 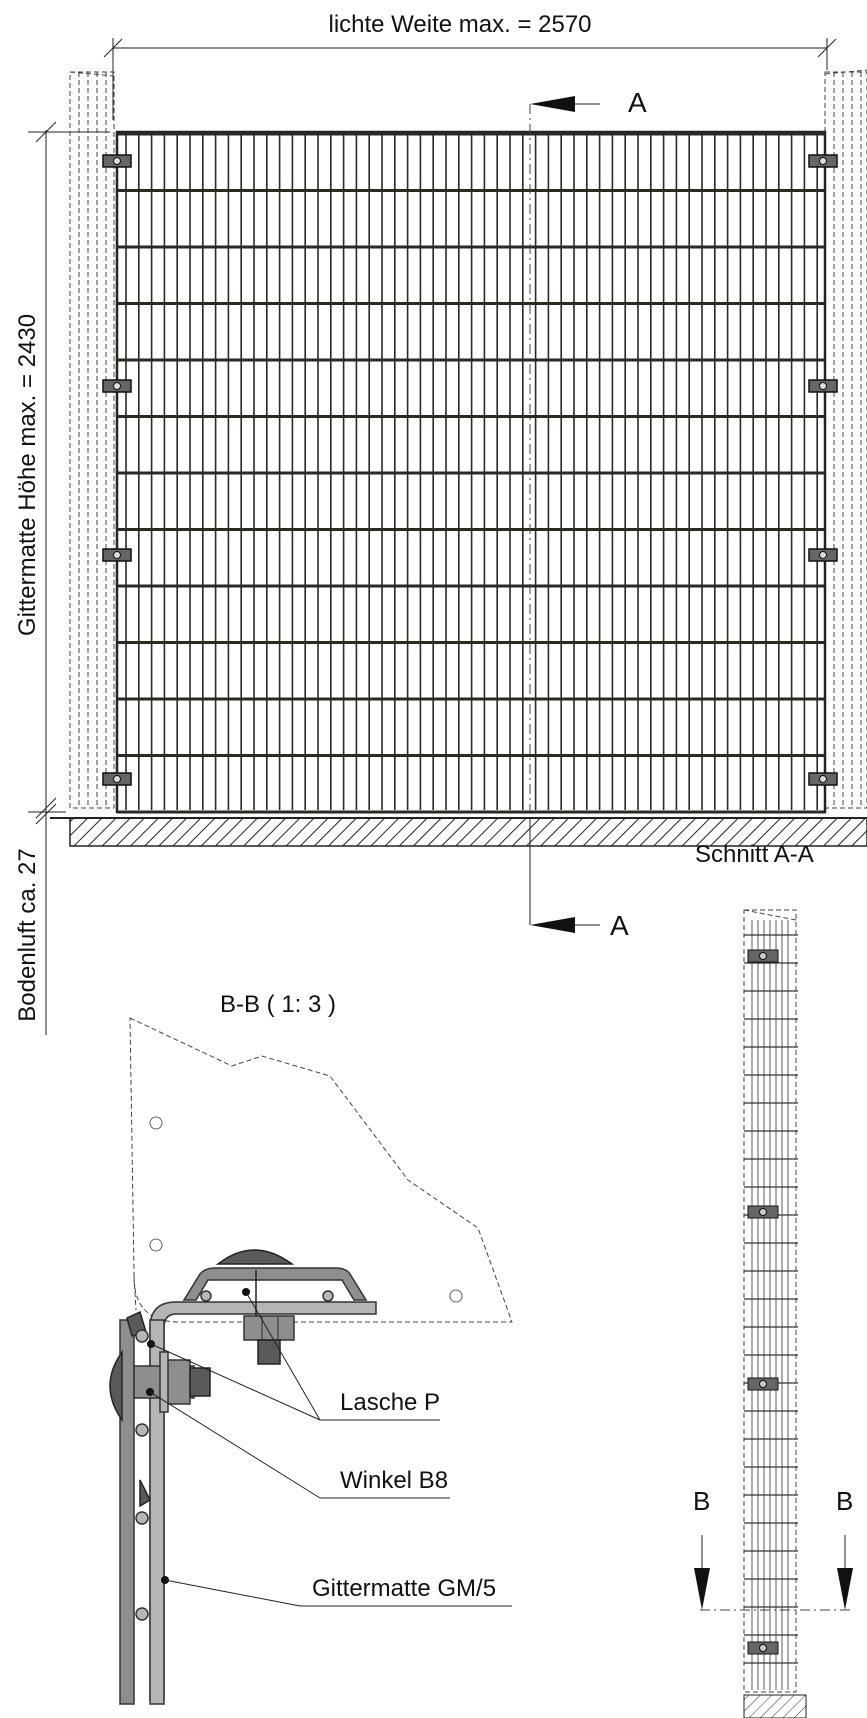 I want to click on width-dimension: lichte Weite max. = 2570, so click(x=470, y=65).